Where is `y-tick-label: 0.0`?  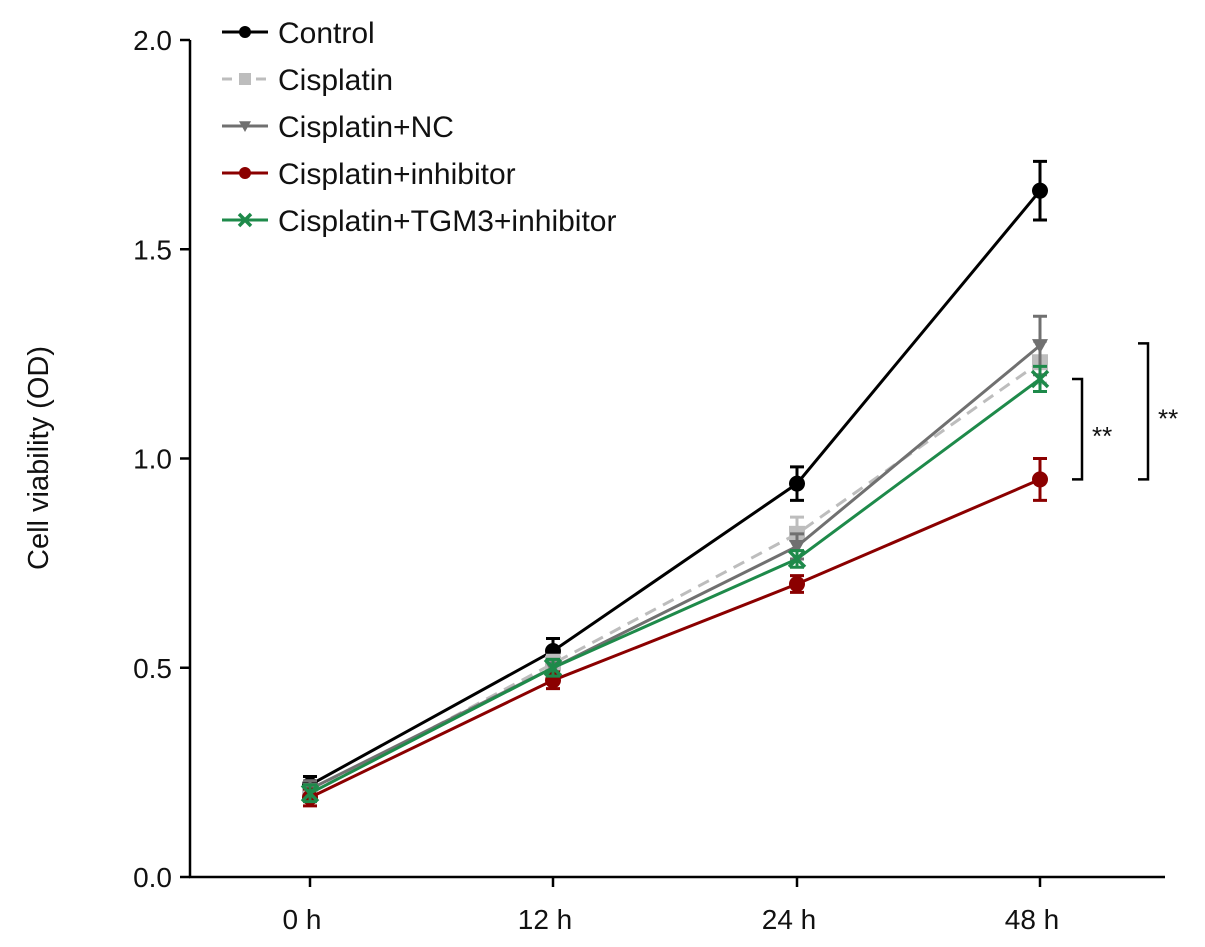 y-tick-label: 0.0 is located at coordinates (152, 877).